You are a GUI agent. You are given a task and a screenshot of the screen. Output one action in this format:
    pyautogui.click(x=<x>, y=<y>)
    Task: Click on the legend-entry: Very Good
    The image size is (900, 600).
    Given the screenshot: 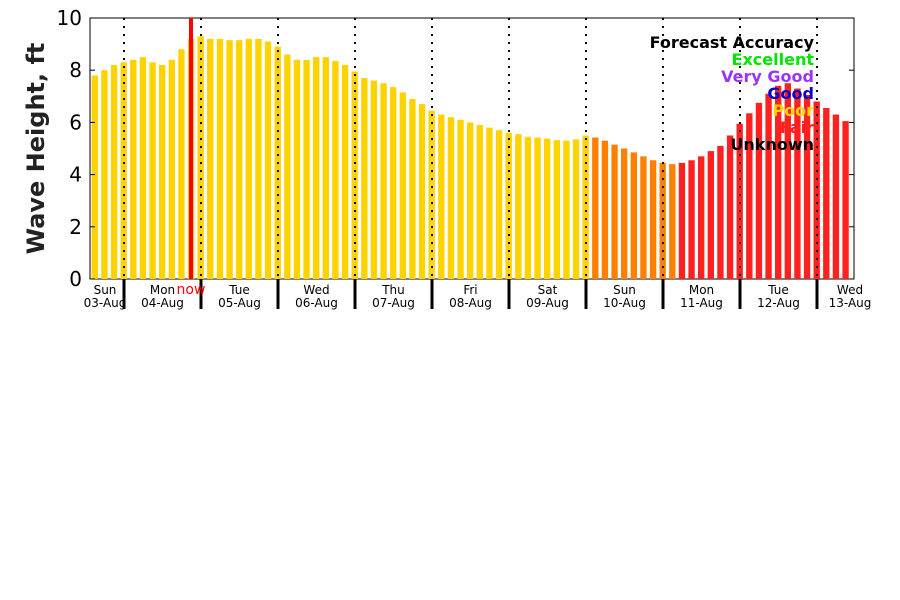 What is the action you would take?
    pyautogui.click(x=767, y=76)
    